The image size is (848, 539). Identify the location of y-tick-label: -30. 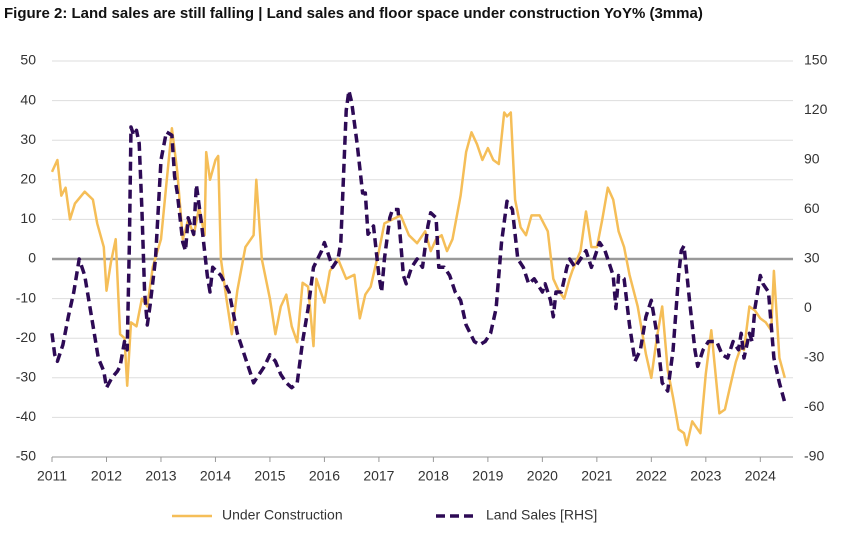
(26, 377).